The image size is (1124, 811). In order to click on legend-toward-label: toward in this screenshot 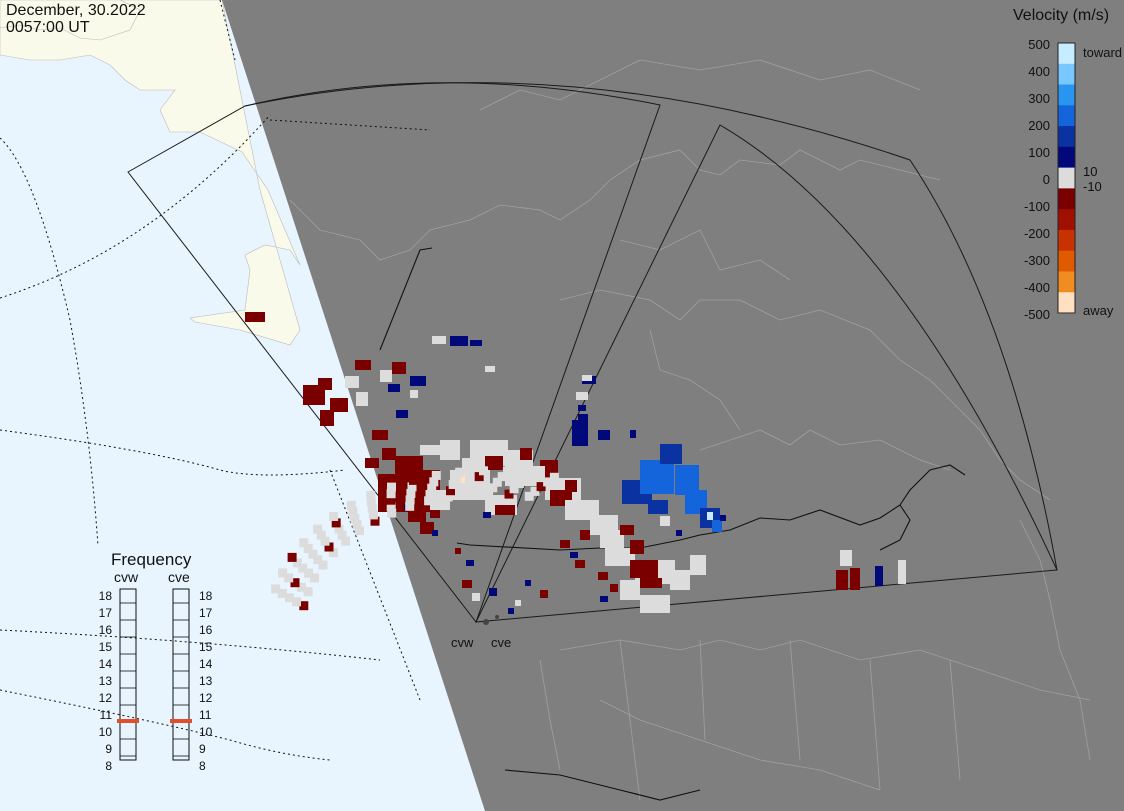, I will do `click(1102, 52)`.